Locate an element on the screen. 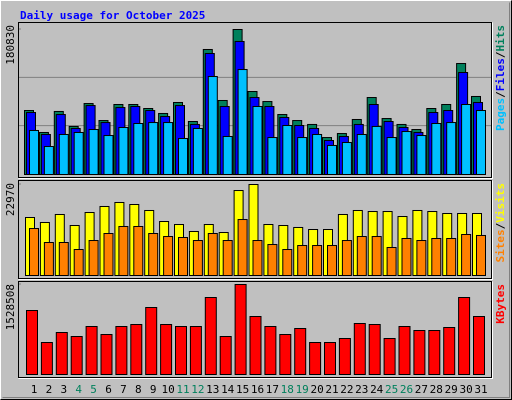 Image resolution: width=512 pixels, height=400 pixels. legend: Sites/Visits is located at coordinates (500, 223).